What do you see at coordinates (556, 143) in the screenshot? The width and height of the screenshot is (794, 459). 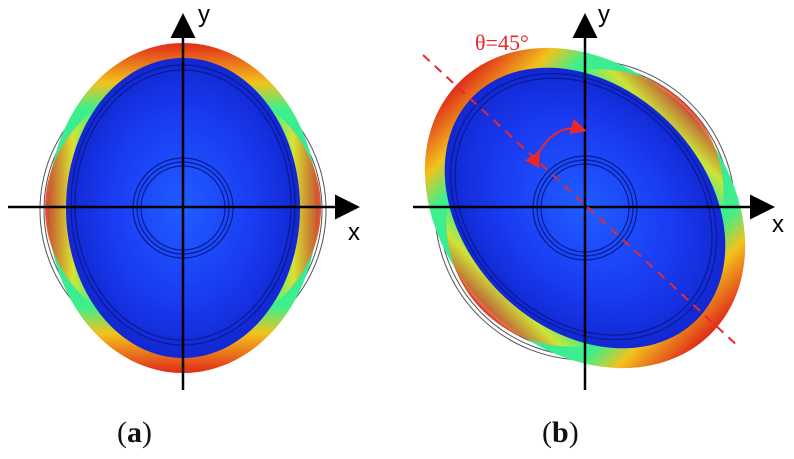 I see `angle-arc` at bounding box center [556, 143].